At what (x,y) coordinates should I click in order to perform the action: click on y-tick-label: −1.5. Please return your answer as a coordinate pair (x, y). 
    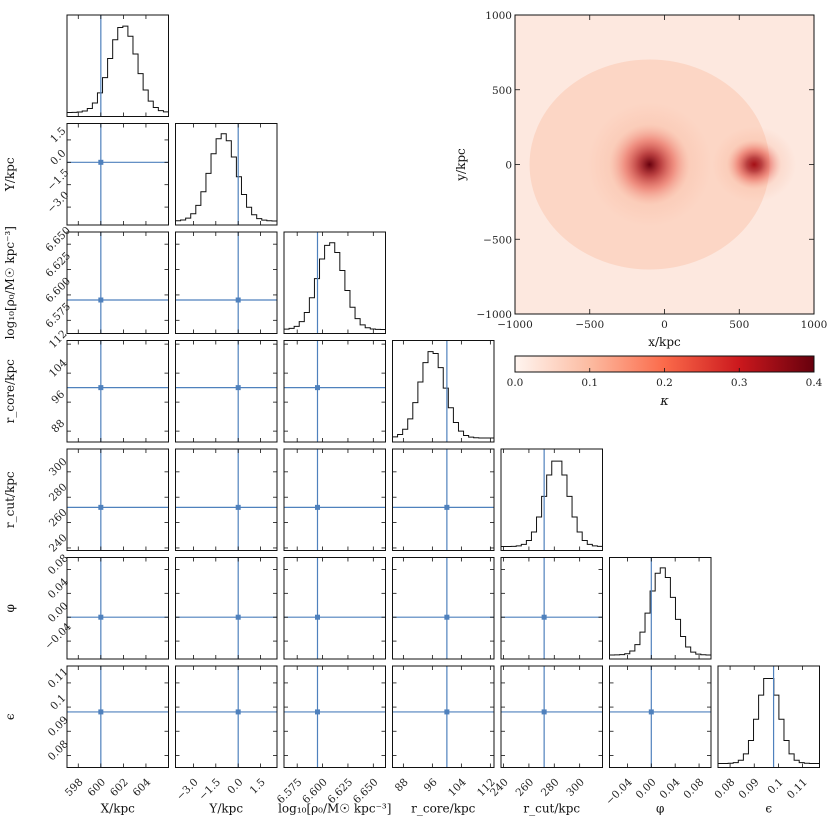
    Looking at the image, I should click on (58, 180).